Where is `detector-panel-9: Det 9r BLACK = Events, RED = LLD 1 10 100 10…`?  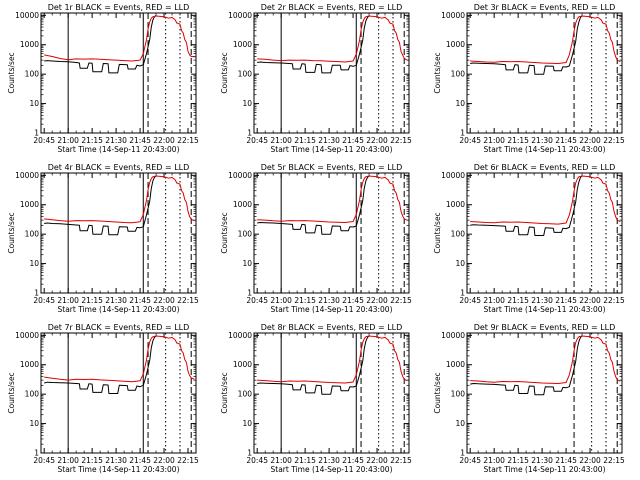
detector-panel-9: Det 9r BLACK = Events, RED = LLD 1 10 100 10… is located at coordinates (529, 398).